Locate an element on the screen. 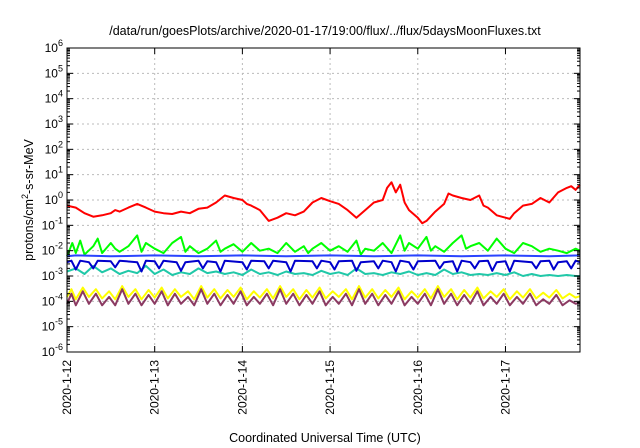 This screenshot has width=640, height=448. x-tick-label: 2020-1-17 is located at coordinates (505, 387).